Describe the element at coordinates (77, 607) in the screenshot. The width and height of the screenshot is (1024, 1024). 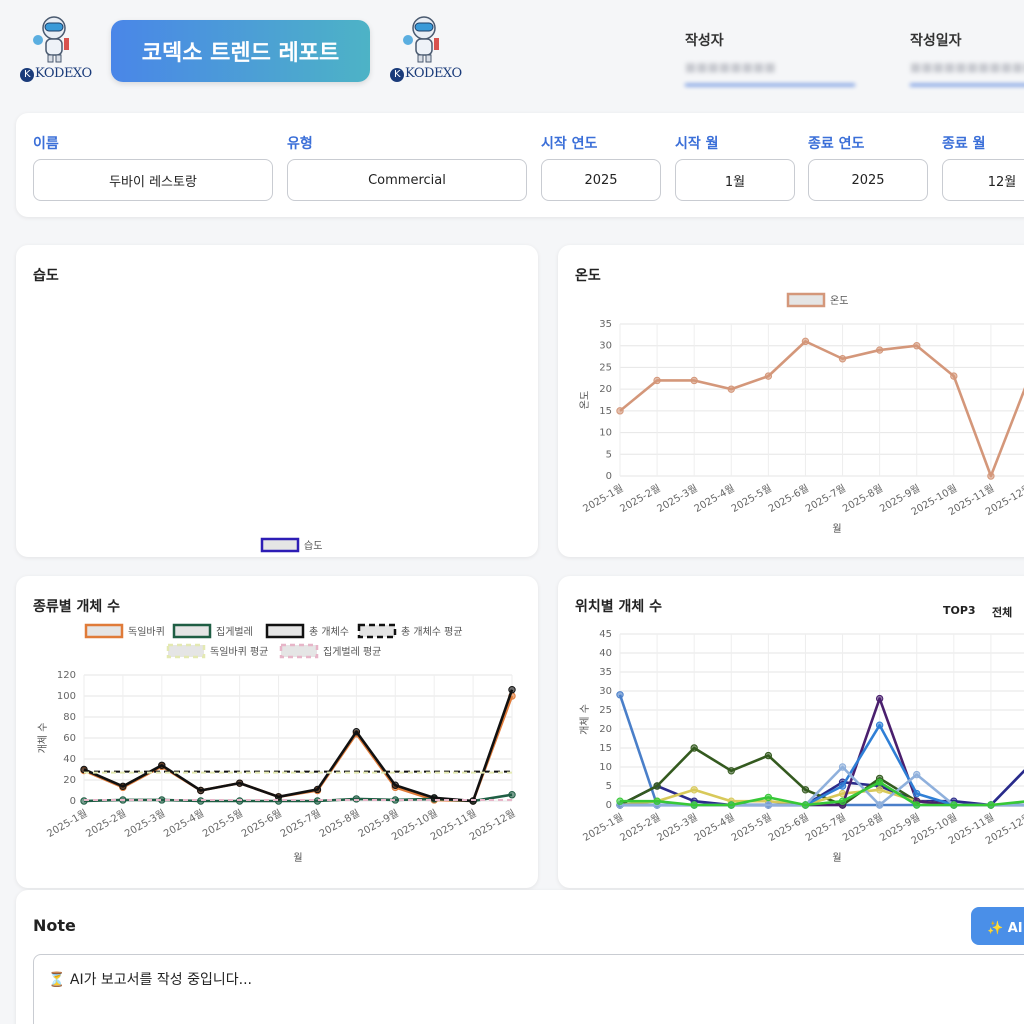
I see `species-chart-title: 종류별 개체 수` at that location.